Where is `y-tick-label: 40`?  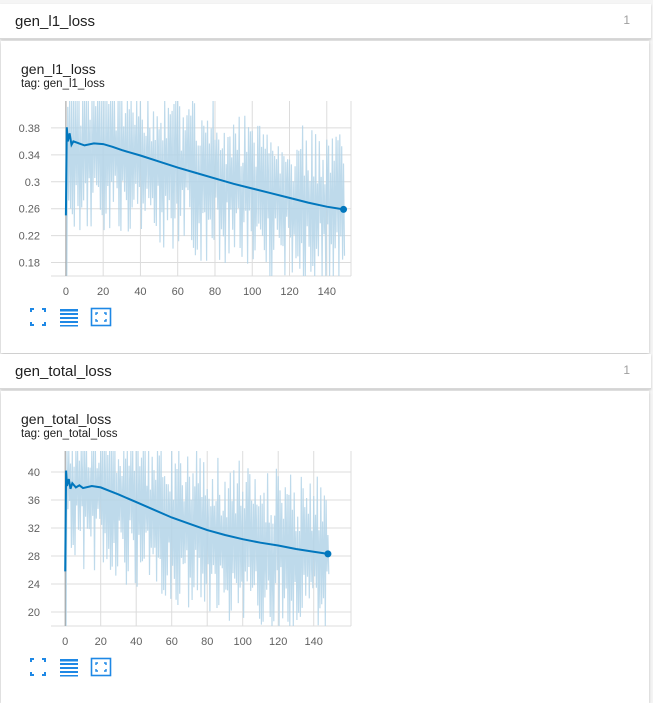 y-tick-label: 40 is located at coordinates (34, 473).